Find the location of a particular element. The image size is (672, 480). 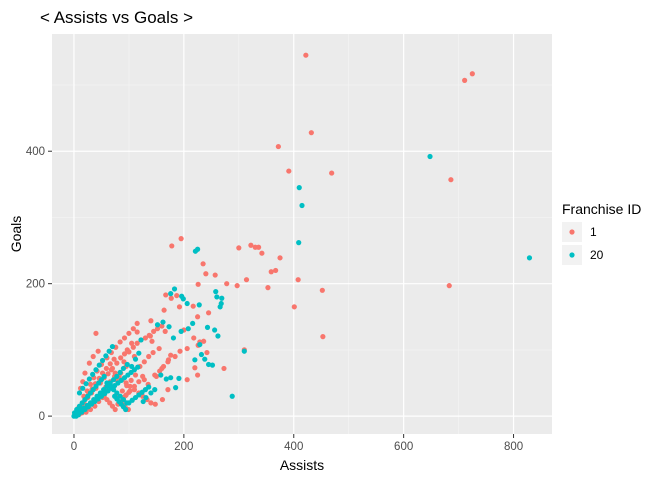

y-axis-ticks: 0 200 400 is located at coordinates (39, 284).